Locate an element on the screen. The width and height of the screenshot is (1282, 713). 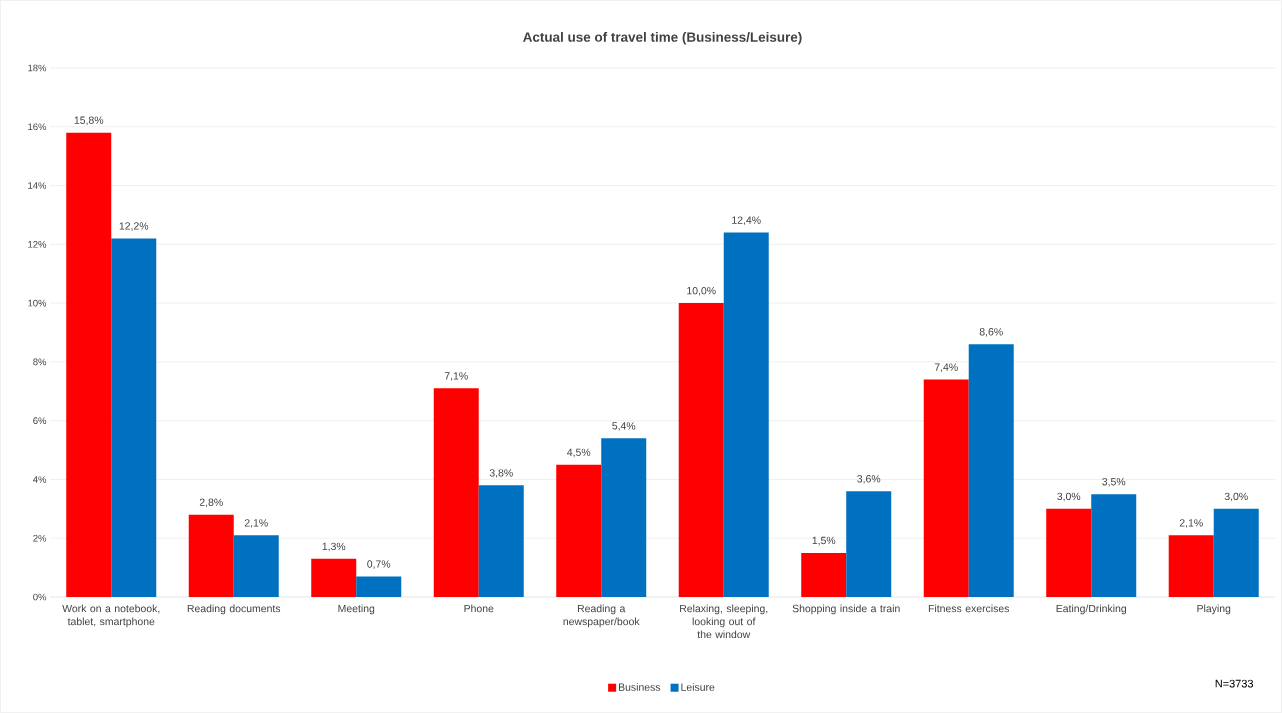
x-tick-label: Work on a notebook, tablet, smartphone is located at coordinates (111, 616).